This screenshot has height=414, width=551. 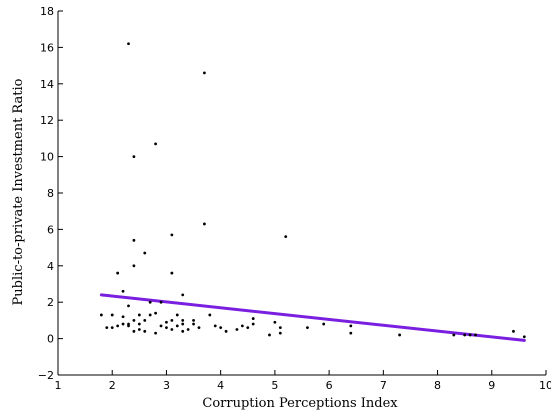 I want to click on y-tick-label: 8, so click(x=50, y=193).